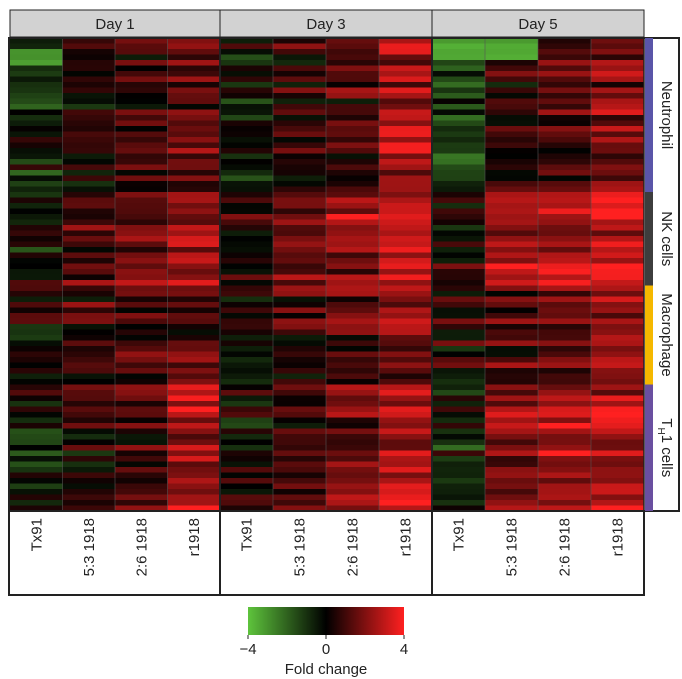 This screenshot has width=682, height=679. Describe the element at coordinates (649, 447) in the screenshot. I see `row-group-bar` at that location.